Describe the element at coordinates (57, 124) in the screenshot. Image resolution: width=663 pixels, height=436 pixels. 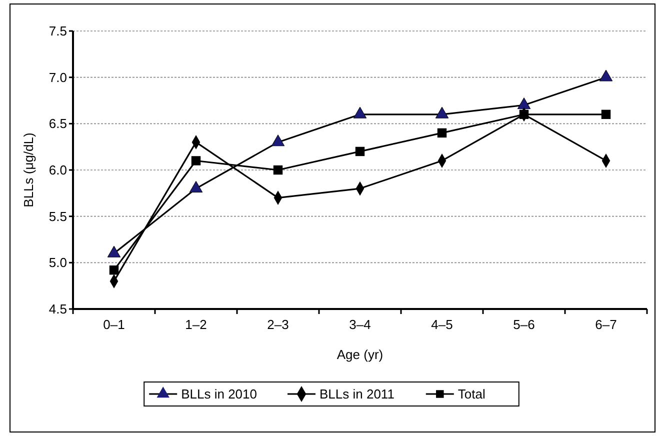
I see `y-tick-label: 6.5` at that location.